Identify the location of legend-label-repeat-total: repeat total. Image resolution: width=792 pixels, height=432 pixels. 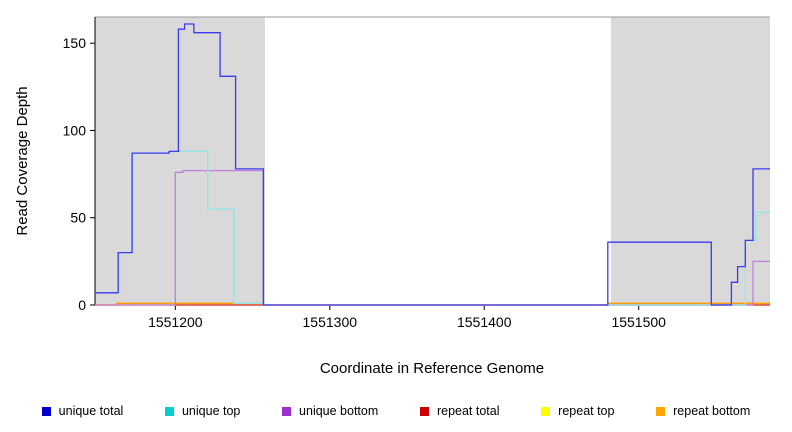
(468, 411).